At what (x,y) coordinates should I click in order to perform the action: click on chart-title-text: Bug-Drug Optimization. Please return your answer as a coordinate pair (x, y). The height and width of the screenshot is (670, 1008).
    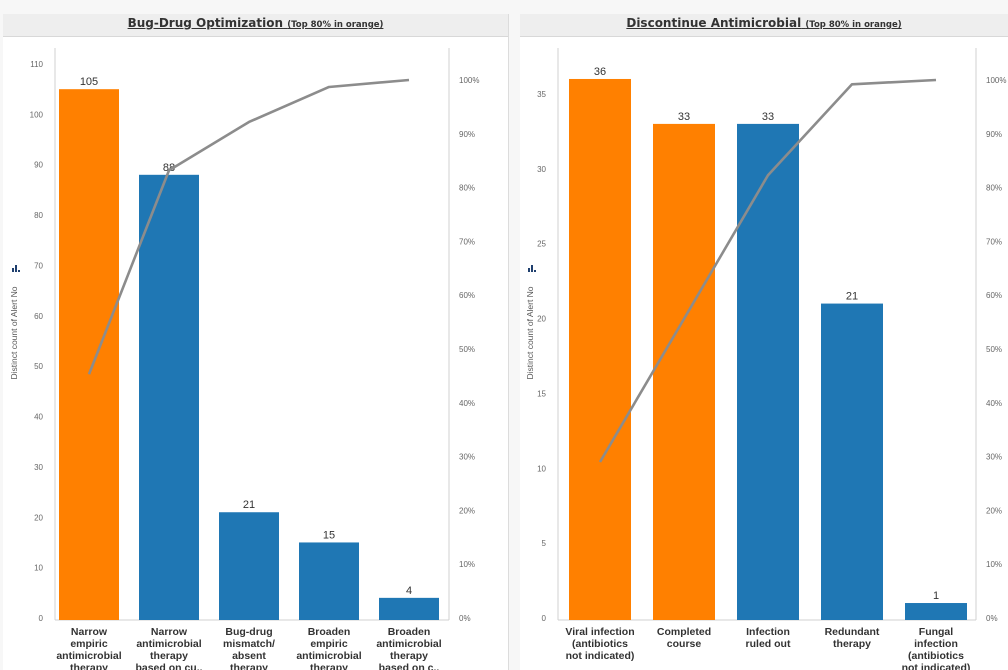
    Looking at the image, I should click on (205, 23).